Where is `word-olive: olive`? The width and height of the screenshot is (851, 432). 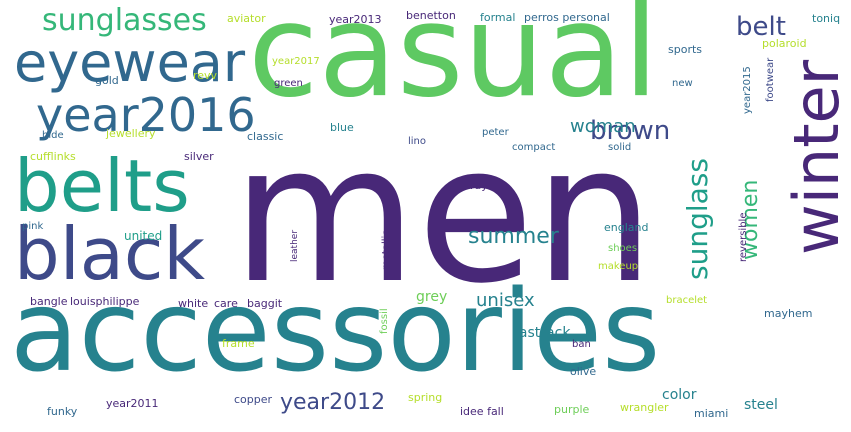
word-olive: olive is located at coordinates (583, 371).